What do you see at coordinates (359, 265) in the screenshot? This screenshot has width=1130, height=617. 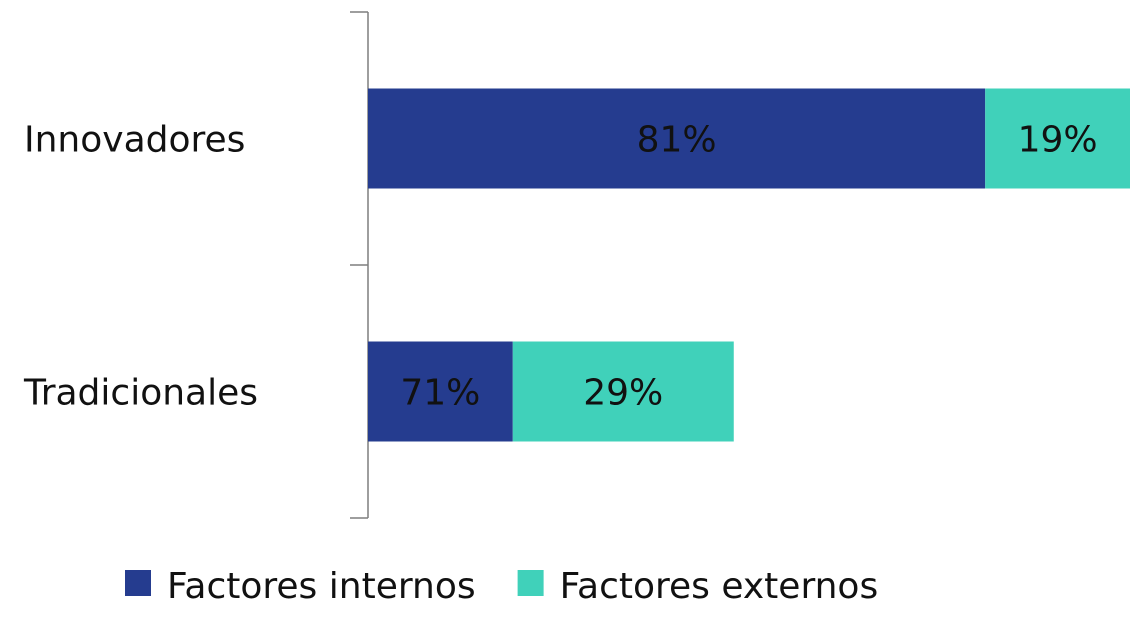 I see `category-axis` at bounding box center [359, 265].